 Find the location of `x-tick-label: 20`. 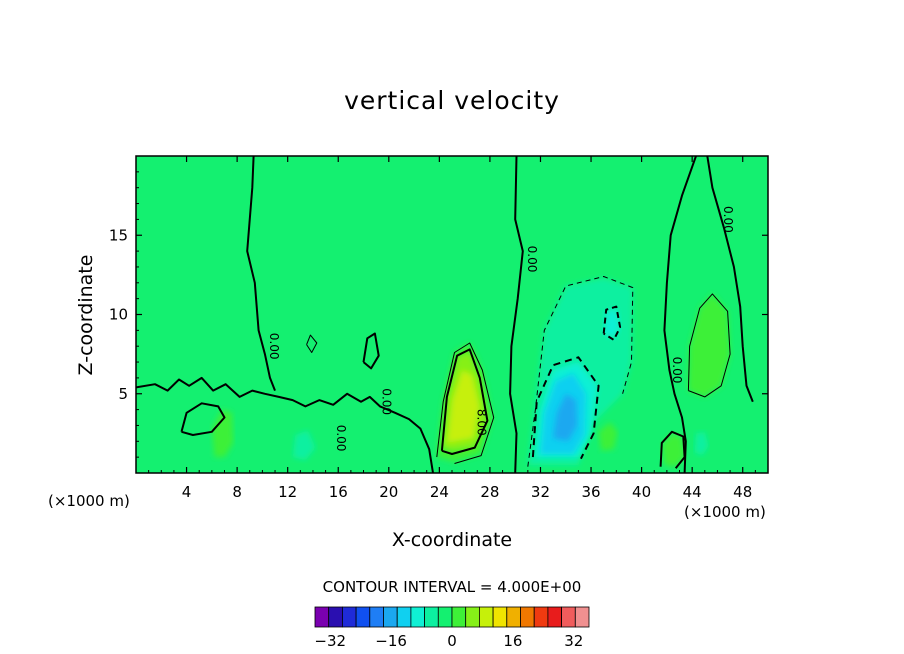

x-tick-label: 20 is located at coordinates (388, 492).